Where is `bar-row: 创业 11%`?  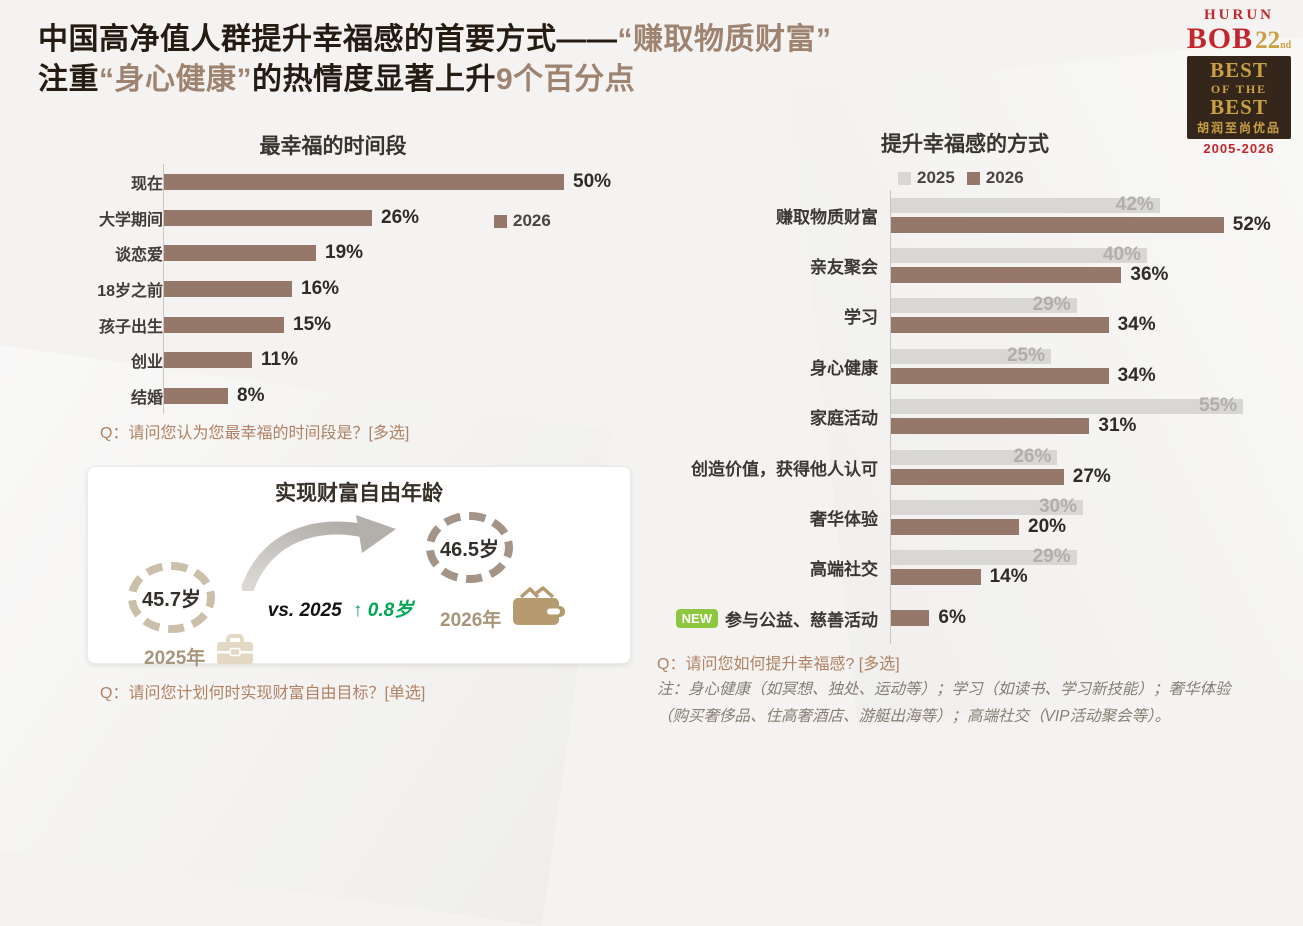
bar-row: 创业 11% is located at coordinates (363, 360).